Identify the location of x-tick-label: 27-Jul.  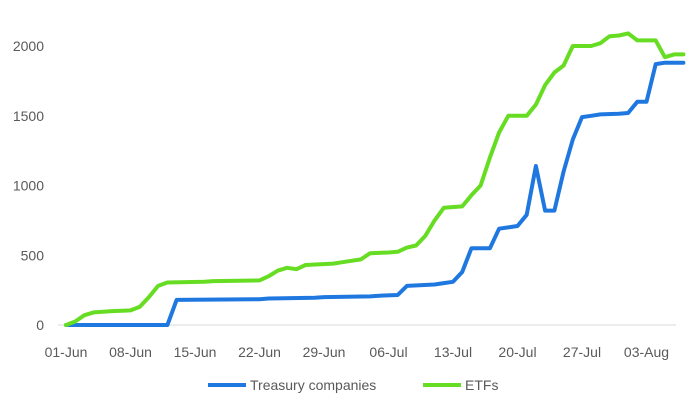
(582, 352).